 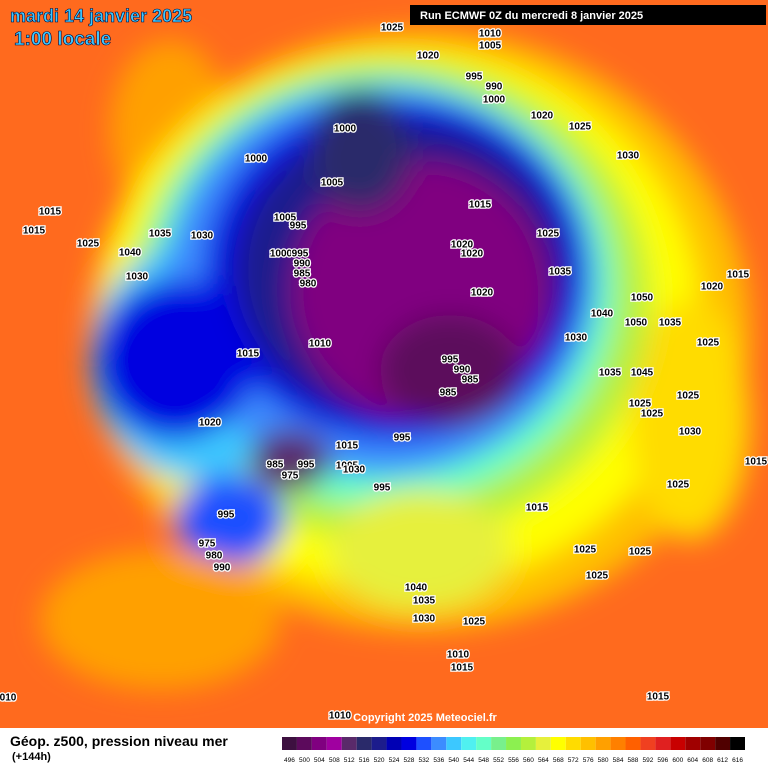 What do you see at coordinates (573, 760) in the screenshot?
I see `legend-label: 572` at bounding box center [573, 760].